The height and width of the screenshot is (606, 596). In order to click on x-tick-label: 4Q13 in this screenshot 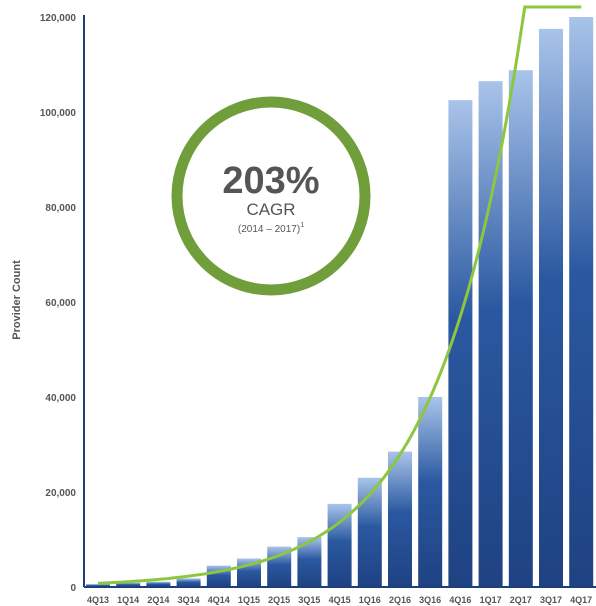, I will do `click(98, 600)`.